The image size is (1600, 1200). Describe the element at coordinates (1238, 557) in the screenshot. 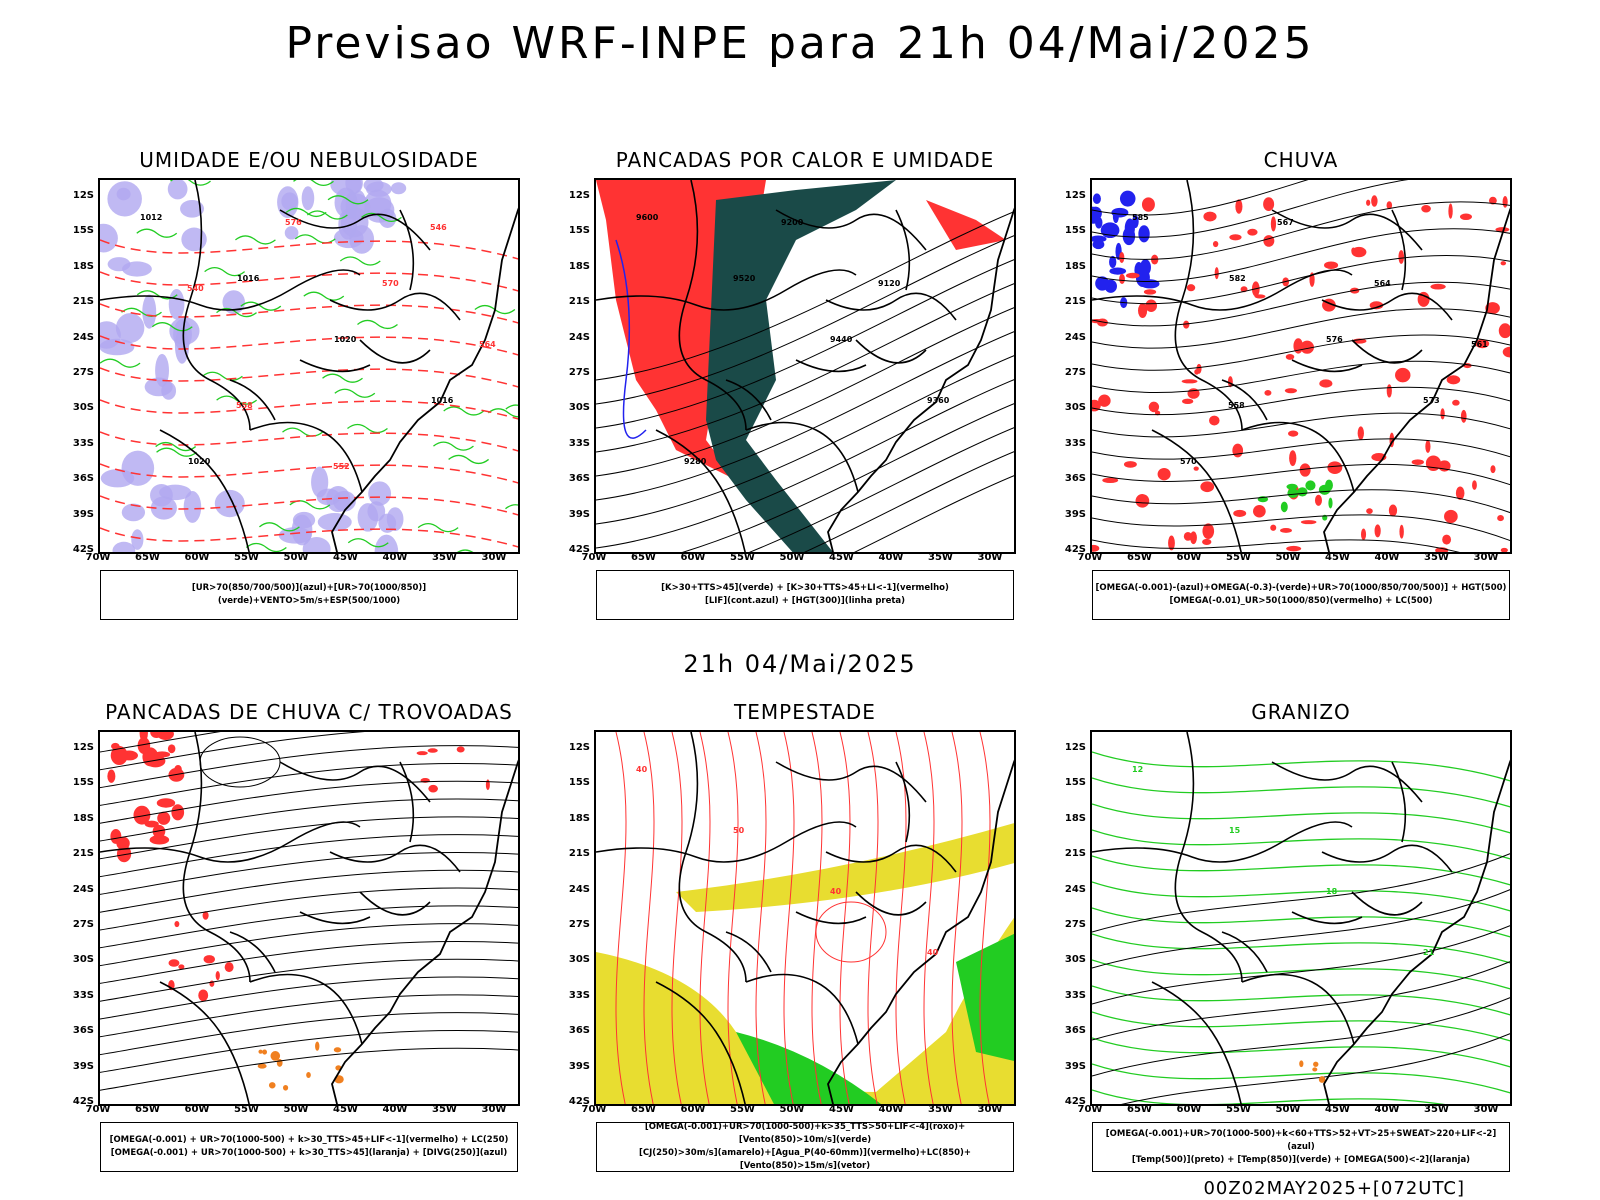

I see `longitude-tick-label: 55W` at that location.